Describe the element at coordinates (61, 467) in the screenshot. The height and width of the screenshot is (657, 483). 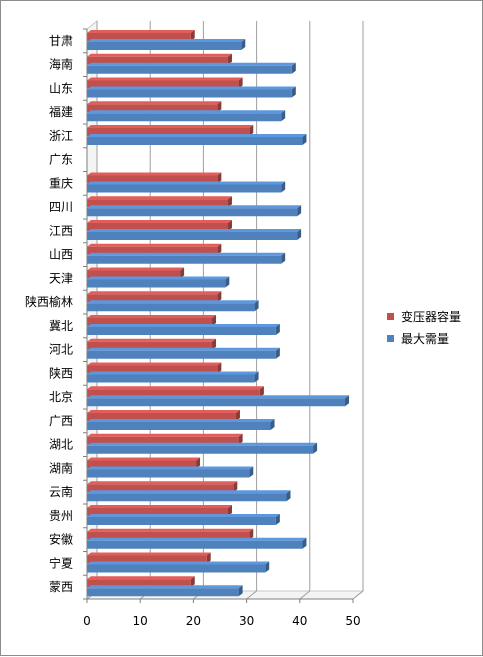
I see `category-label: 湖南` at that location.